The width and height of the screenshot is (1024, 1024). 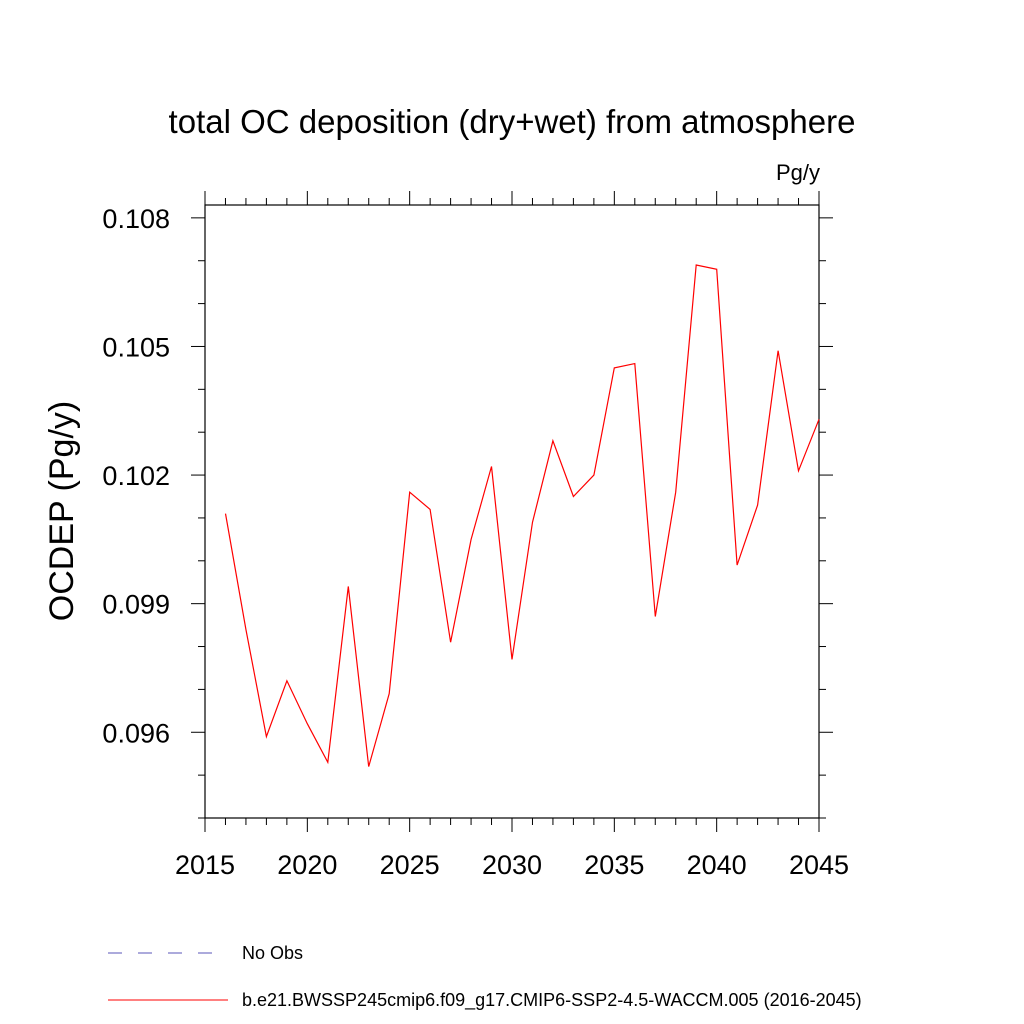 I want to click on x-tick-label: 2035, so click(x=614, y=865).